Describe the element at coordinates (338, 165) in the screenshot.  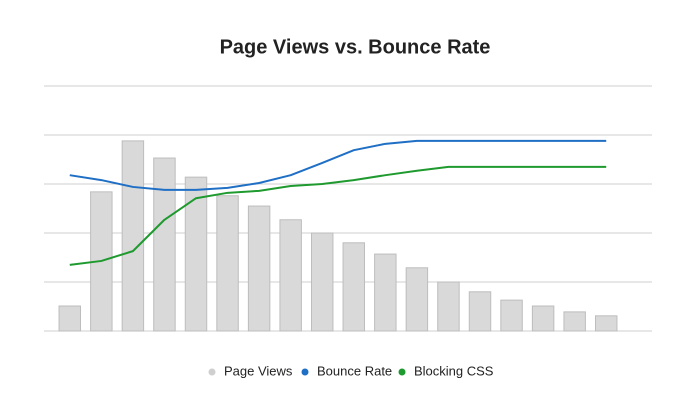
I see `line` at that location.